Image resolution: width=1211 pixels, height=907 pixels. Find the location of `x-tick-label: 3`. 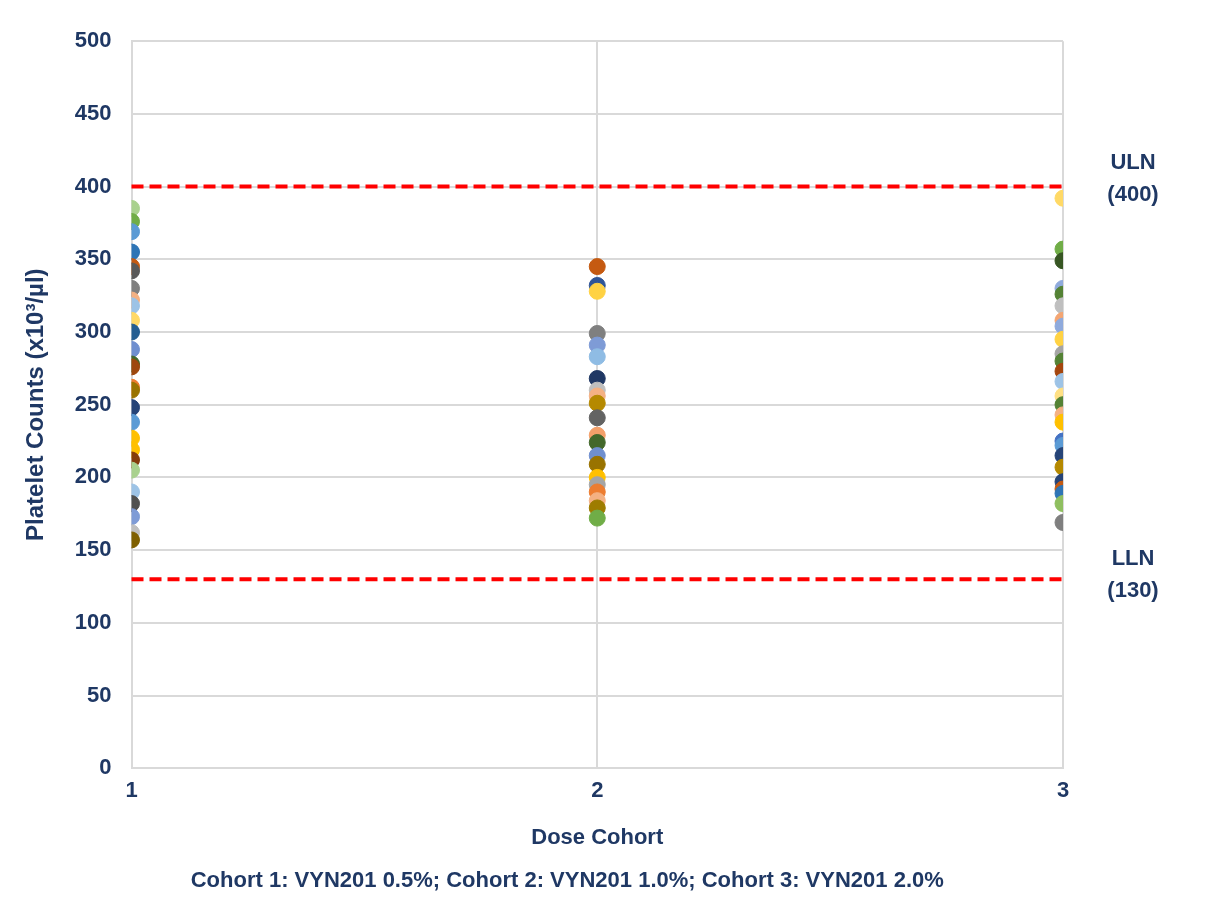

x-tick-label: 3 is located at coordinates (1063, 790).